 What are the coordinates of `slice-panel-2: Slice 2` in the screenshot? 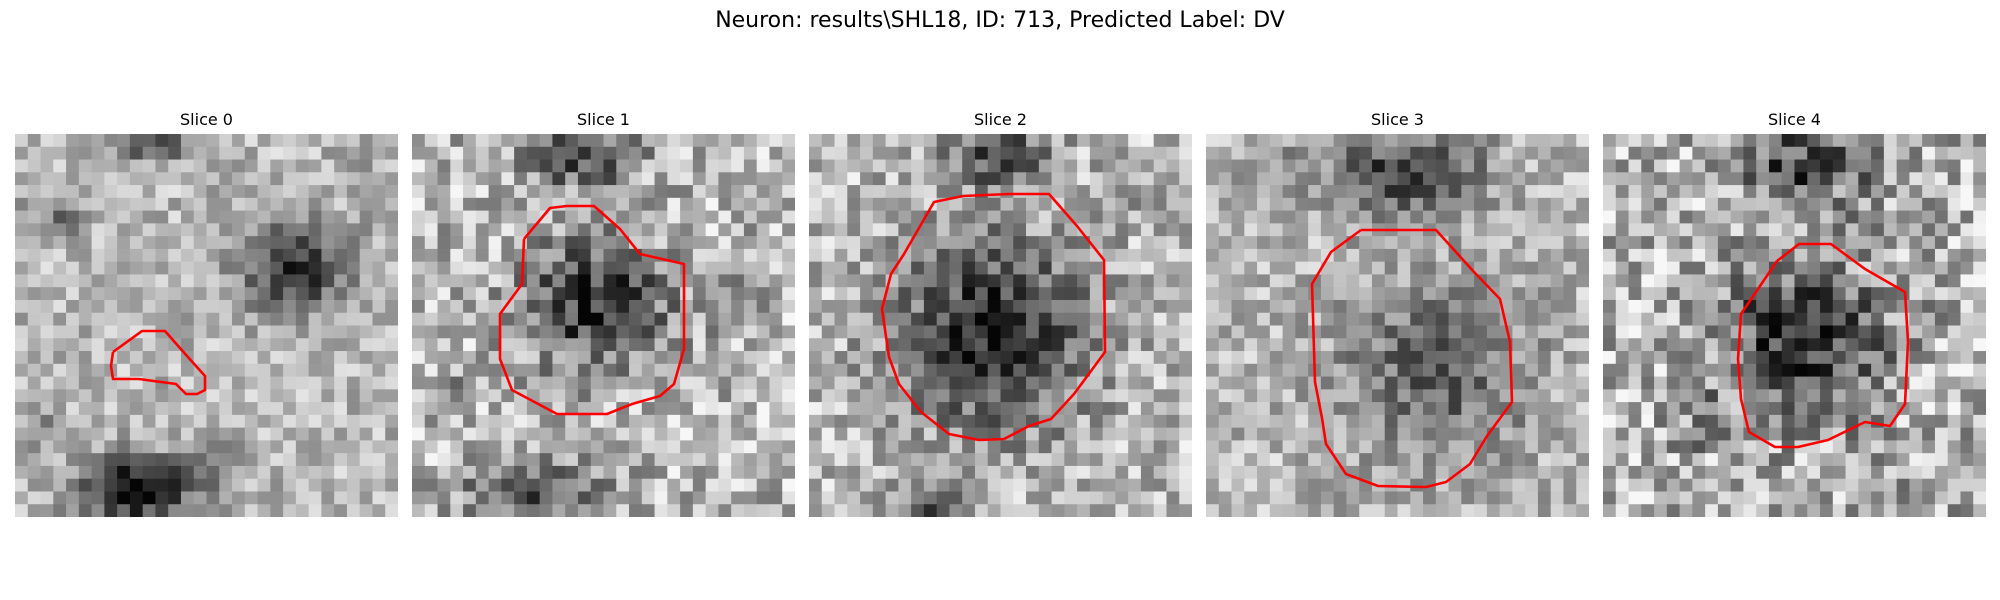 It's located at (1000, 312).